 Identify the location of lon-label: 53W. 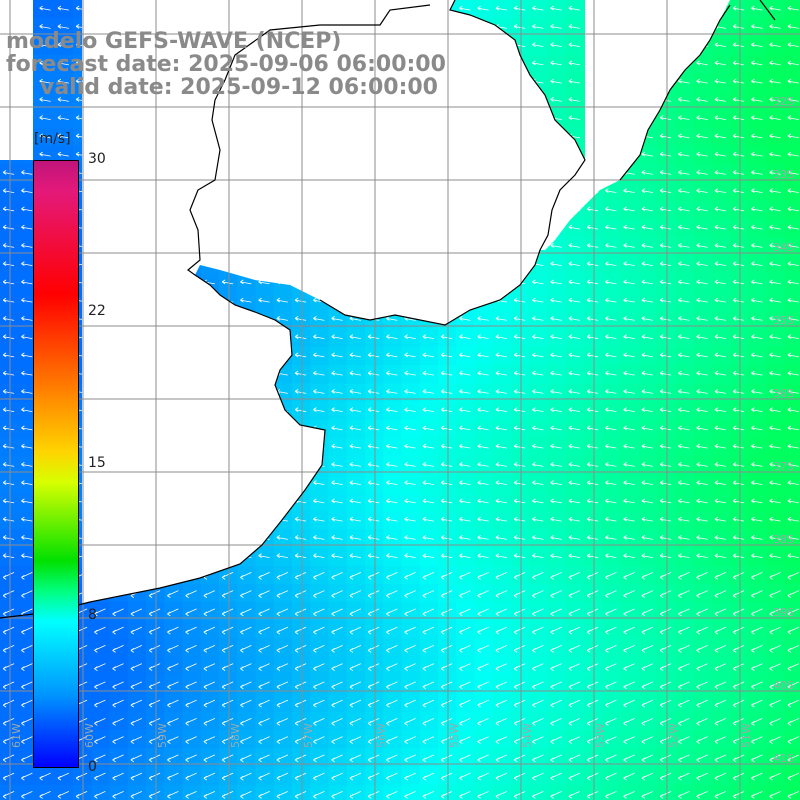
(600, 735).